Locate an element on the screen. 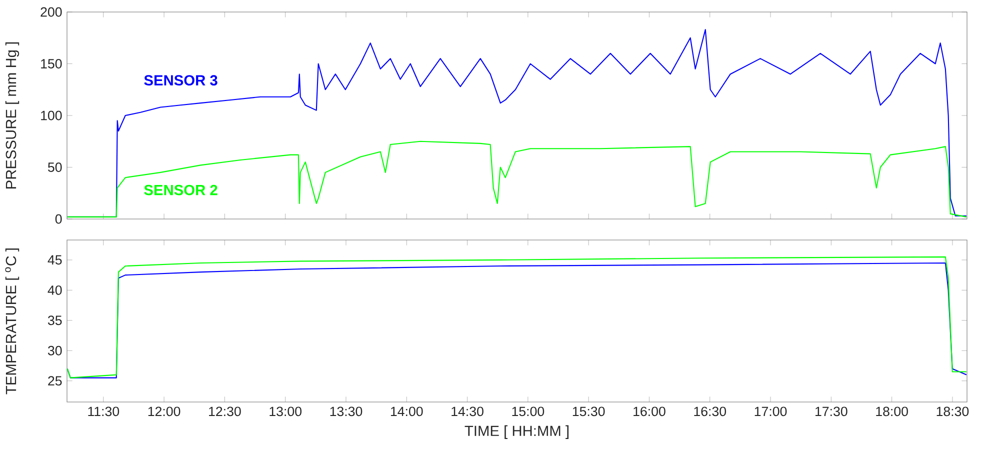  x-tick-label: 12:00 is located at coordinates (164, 411).